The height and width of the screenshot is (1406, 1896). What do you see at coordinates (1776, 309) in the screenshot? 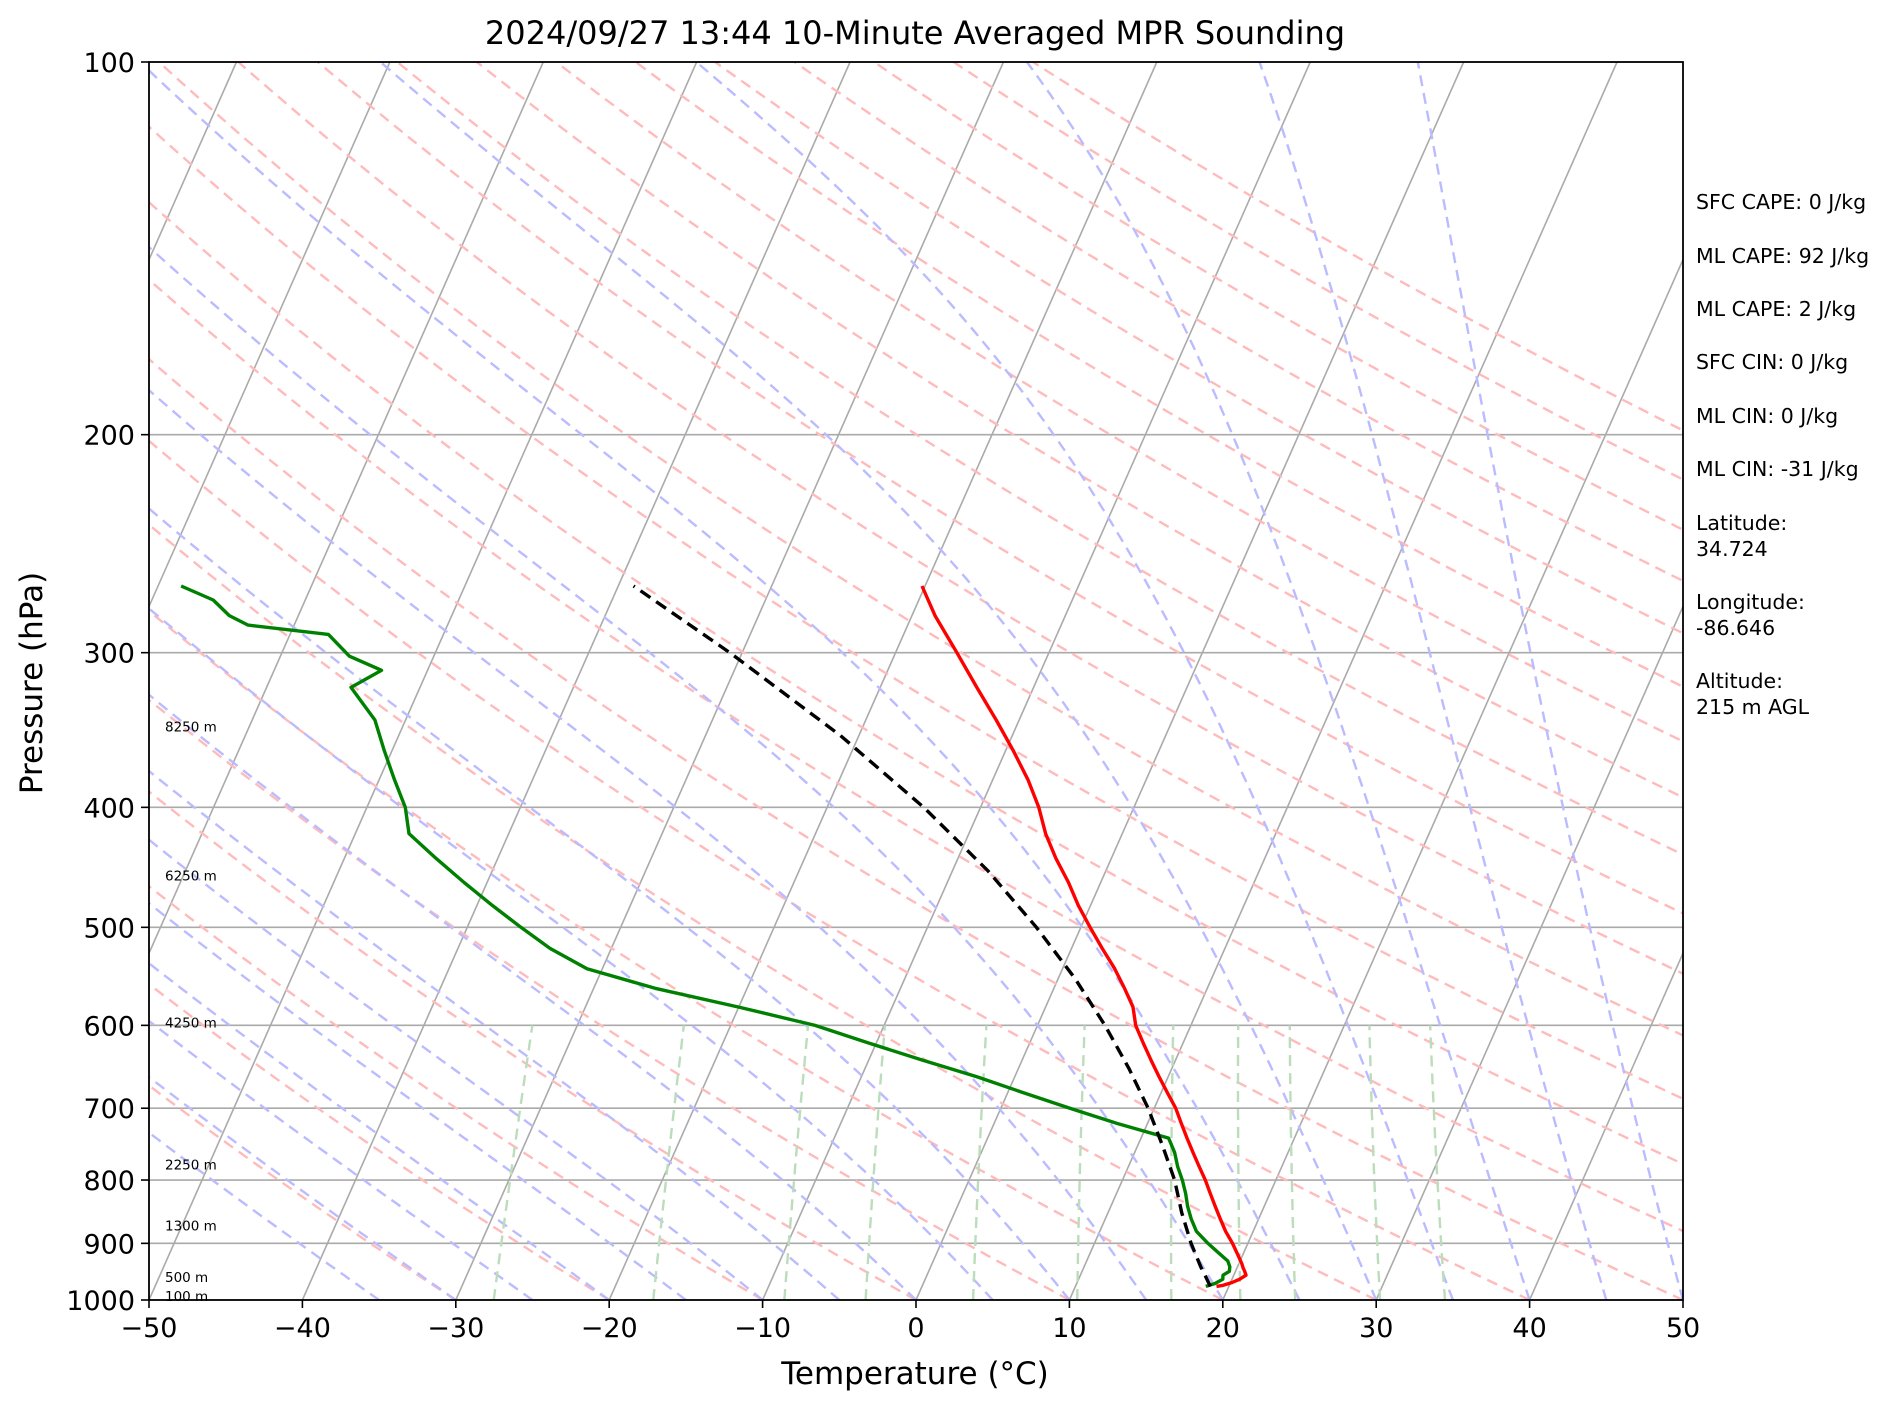
I see `ml-cape-2-label: ML CAPE: 2 J/kg` at bounding box center [1776, 309].